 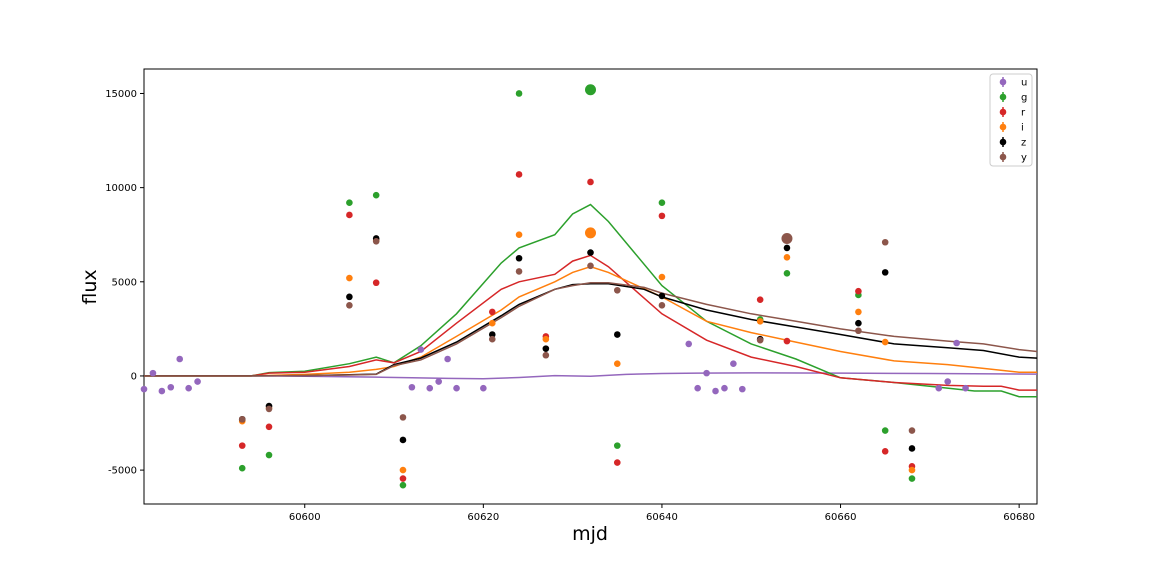 What do you see at coordinates (122, 471) in the screenshot?
I see `y-tick-label: -5000` at bounding box center [122, 471].